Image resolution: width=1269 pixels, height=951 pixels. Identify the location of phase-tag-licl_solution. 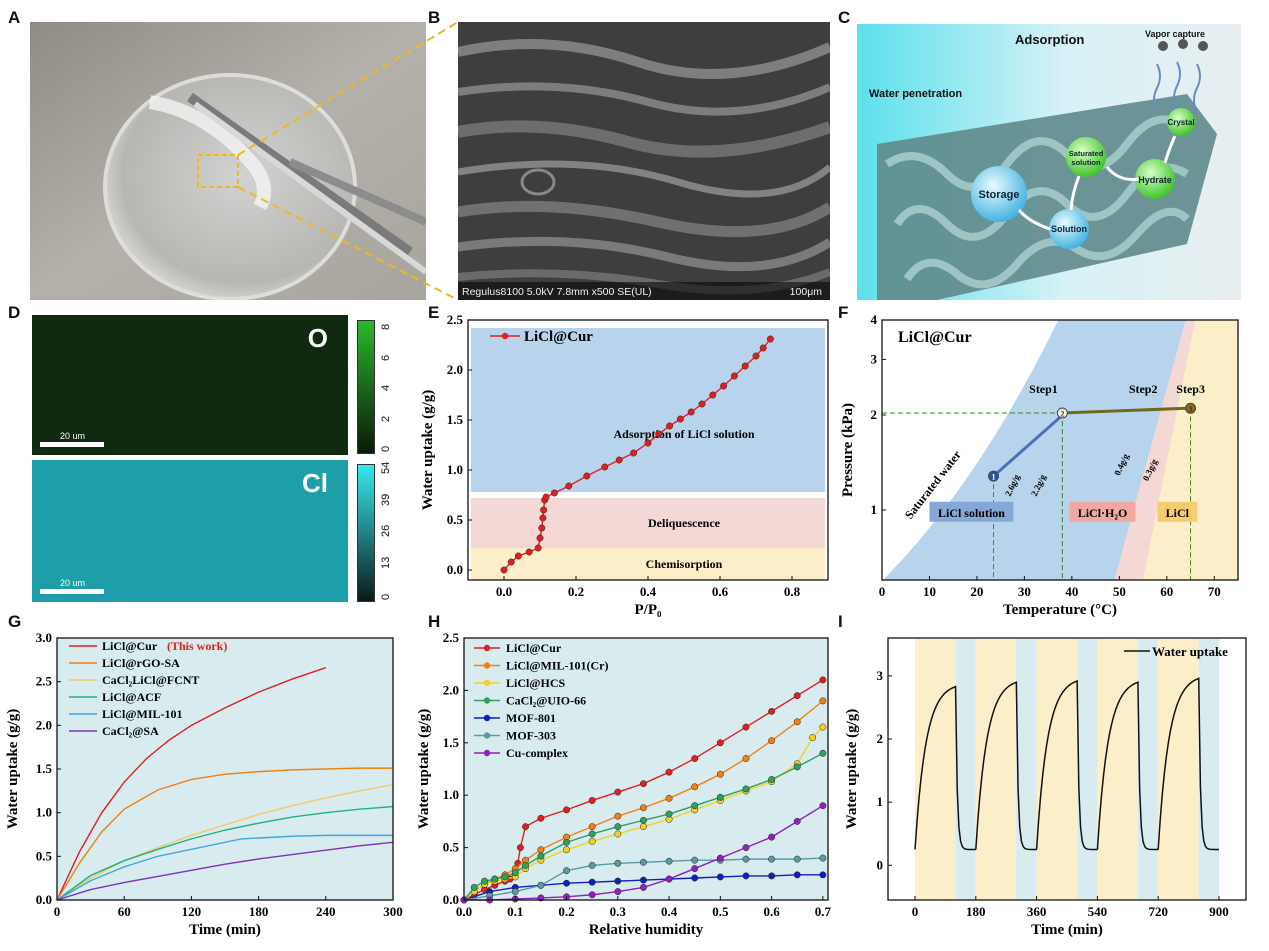
(971, 511).